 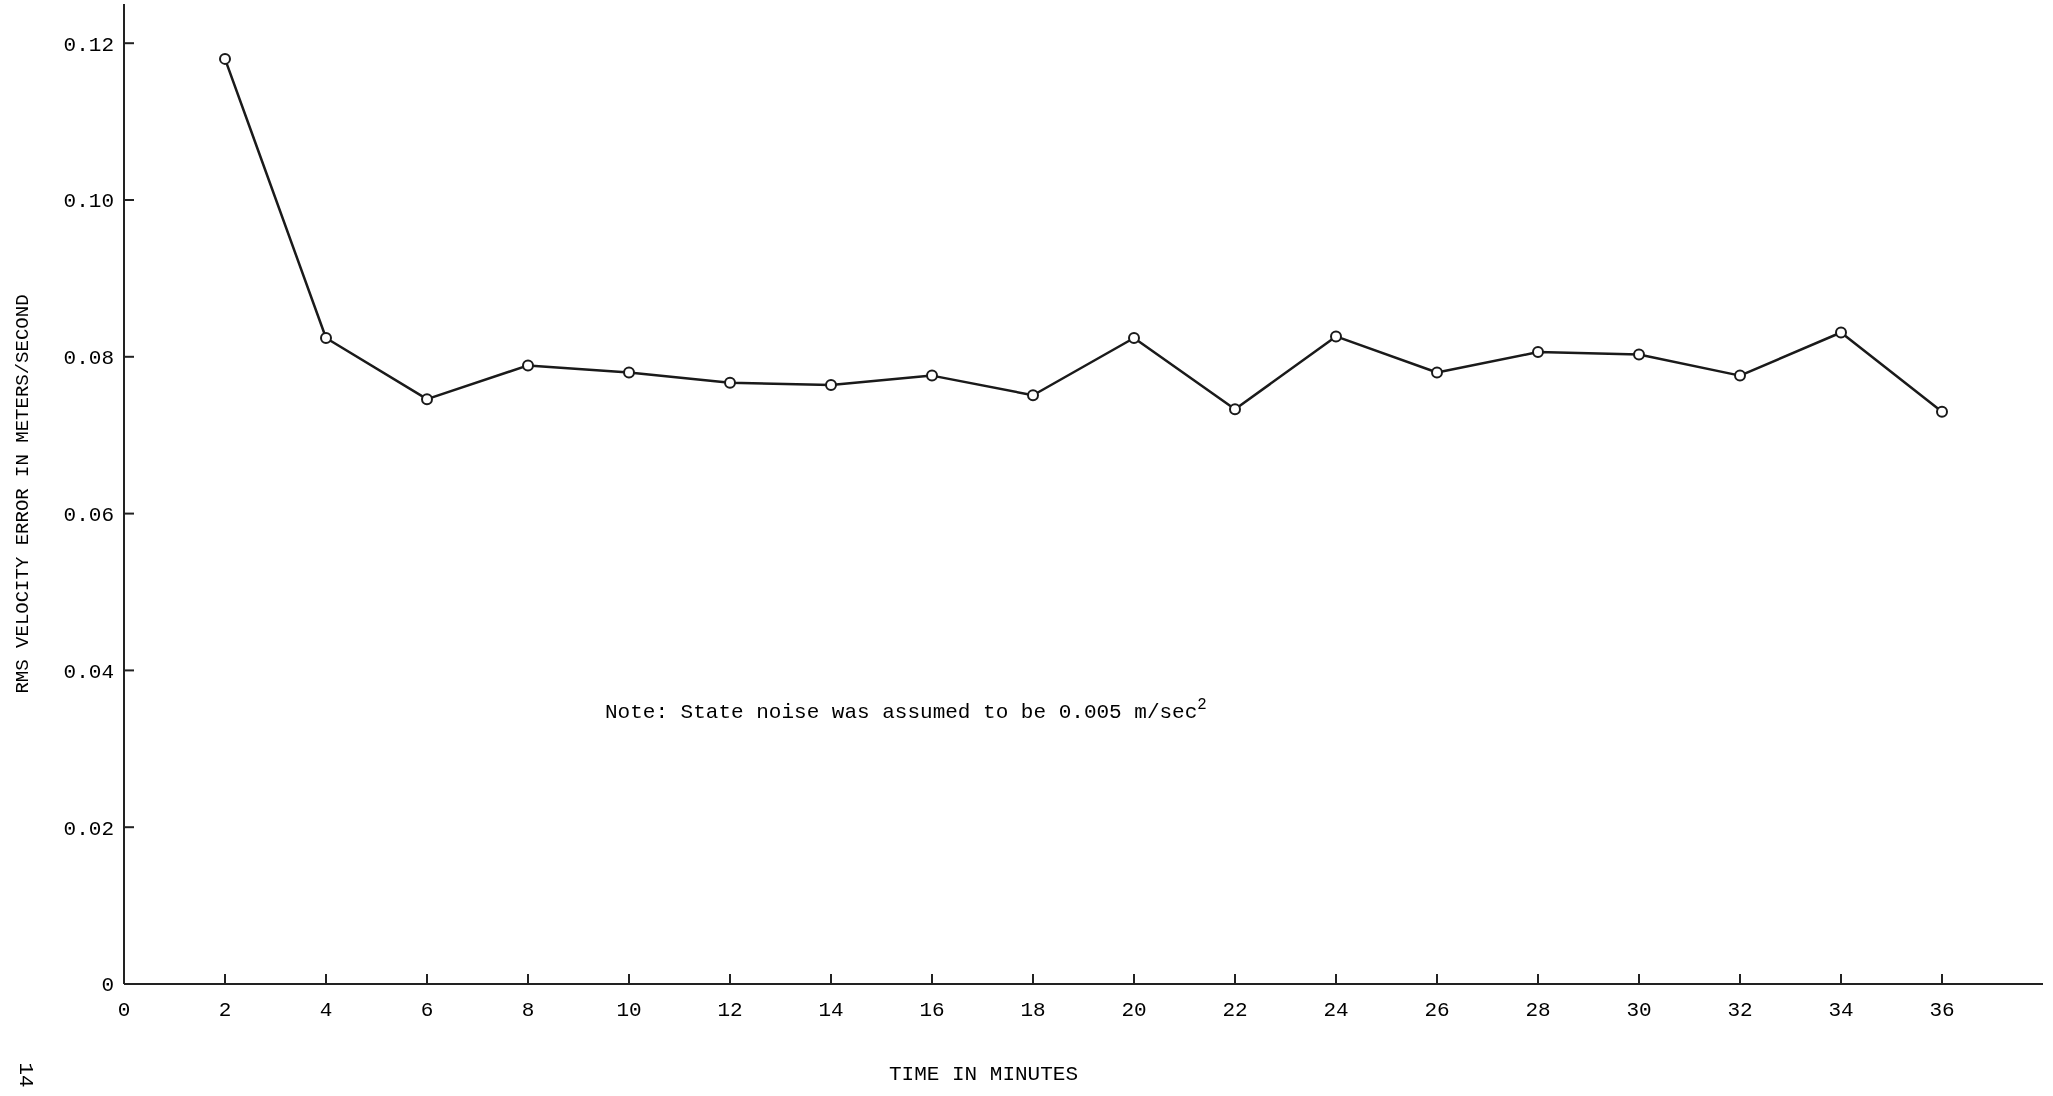 I want to click on x-tick-label: 30, so click(x=1639, y=1010).